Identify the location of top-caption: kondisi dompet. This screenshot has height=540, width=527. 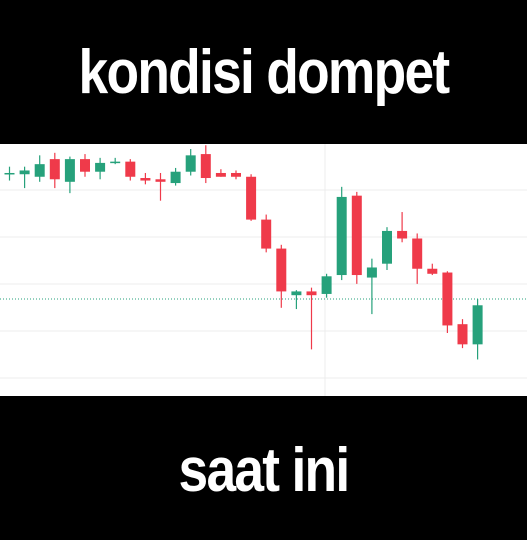
(264, 72).